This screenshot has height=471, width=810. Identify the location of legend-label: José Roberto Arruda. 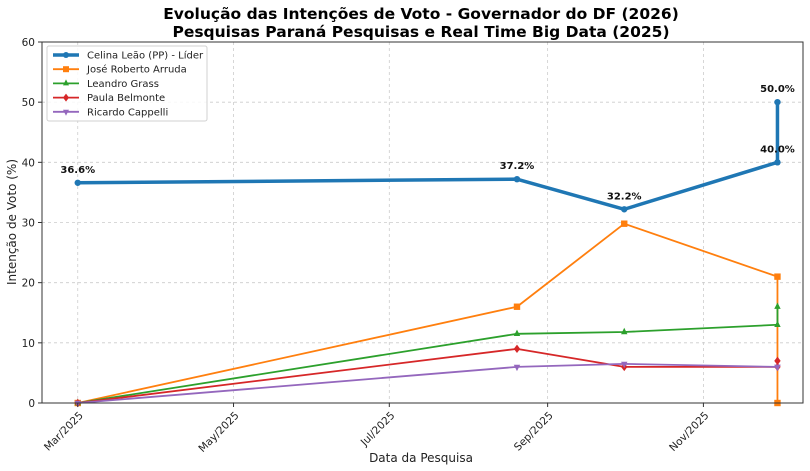
(136, 70).